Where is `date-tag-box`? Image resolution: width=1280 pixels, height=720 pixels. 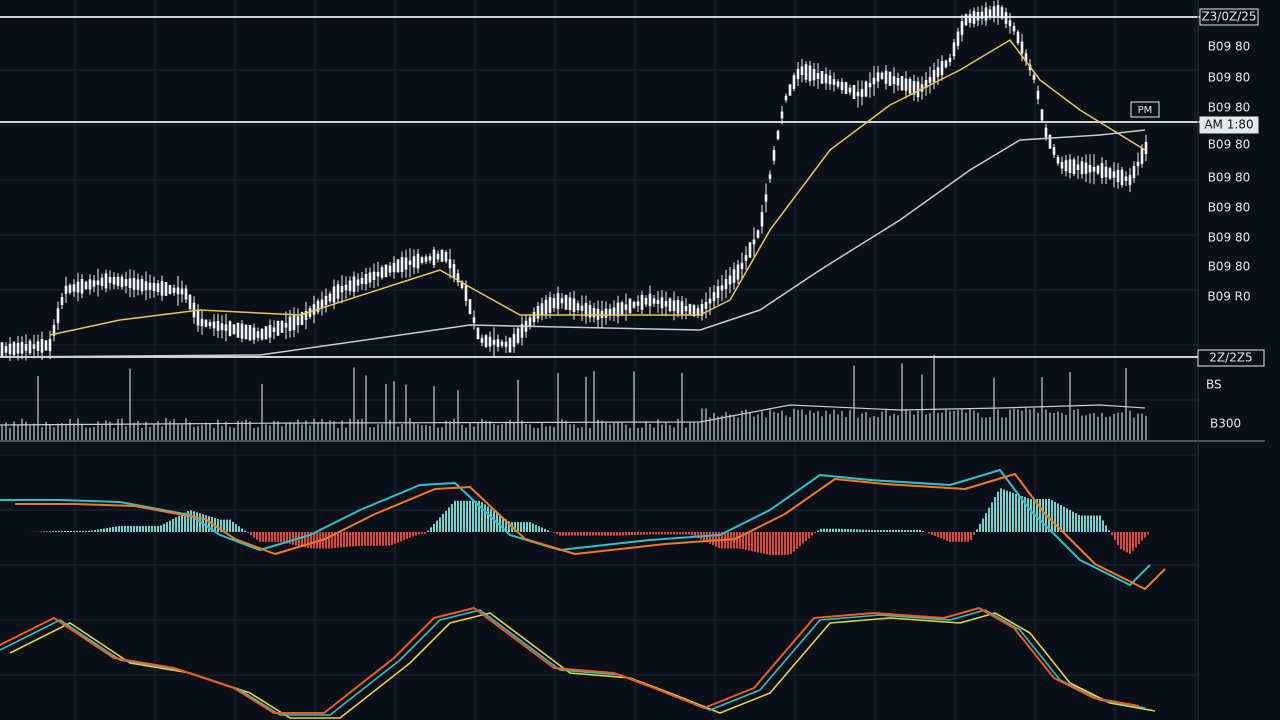 date-tag-box is located at coordinates (1231, 358).